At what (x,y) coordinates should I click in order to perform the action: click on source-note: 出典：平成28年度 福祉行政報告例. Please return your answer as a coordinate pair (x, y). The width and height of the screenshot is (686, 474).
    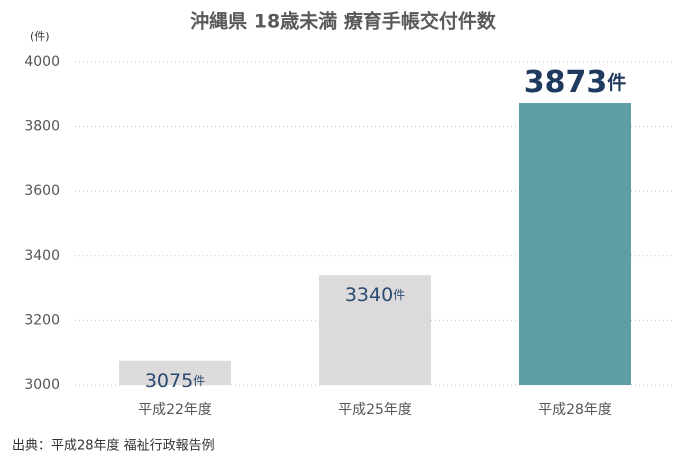
    Looking at the image, I should click on (113, 446).